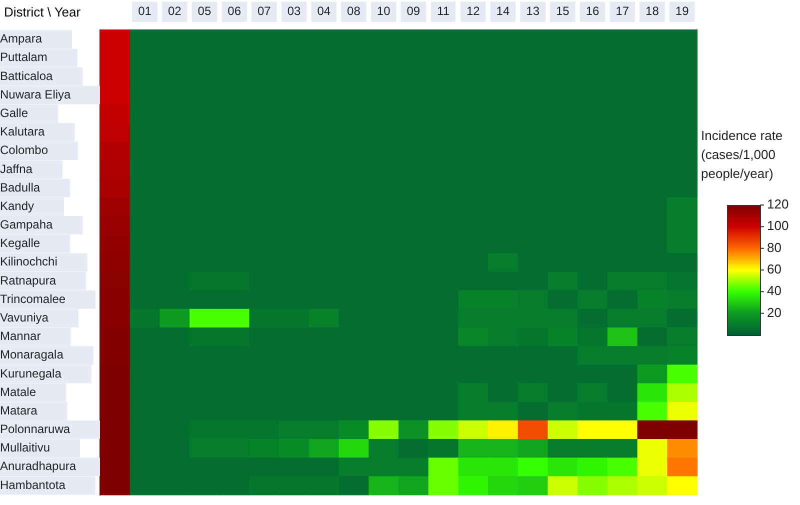  What do you see at coordinates (533, 11) in the screenshot?
I see `x-tick-label: 13` at bounding box center [533, 11].